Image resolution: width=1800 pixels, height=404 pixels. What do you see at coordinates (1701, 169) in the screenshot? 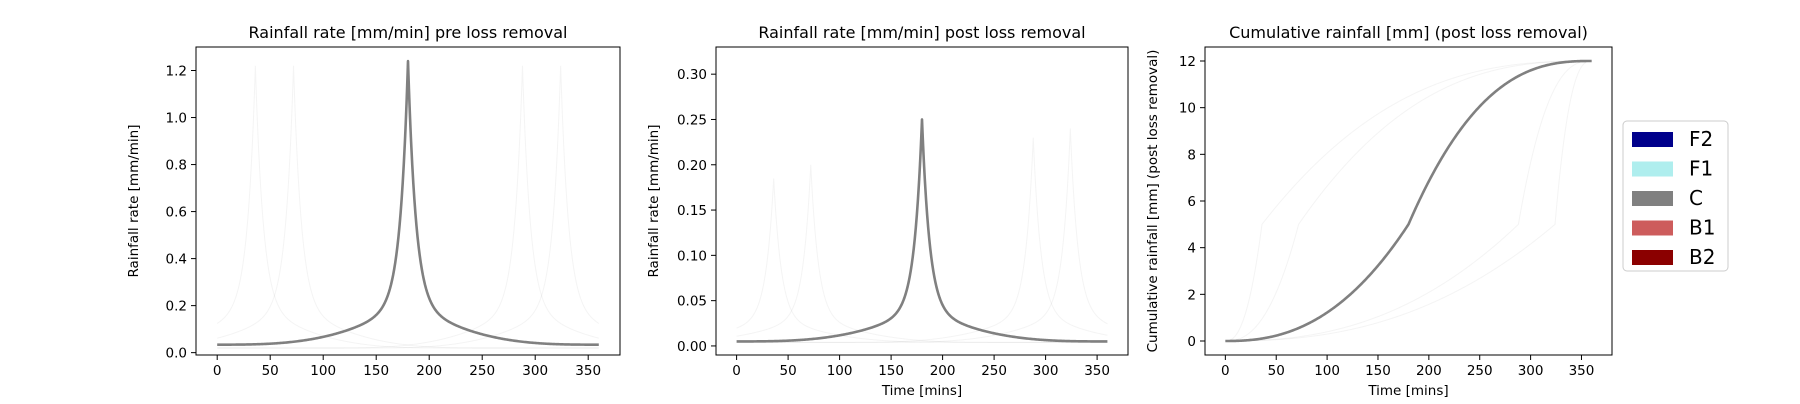
I see `legend-label: F1` at bounding box center [1701, 169].